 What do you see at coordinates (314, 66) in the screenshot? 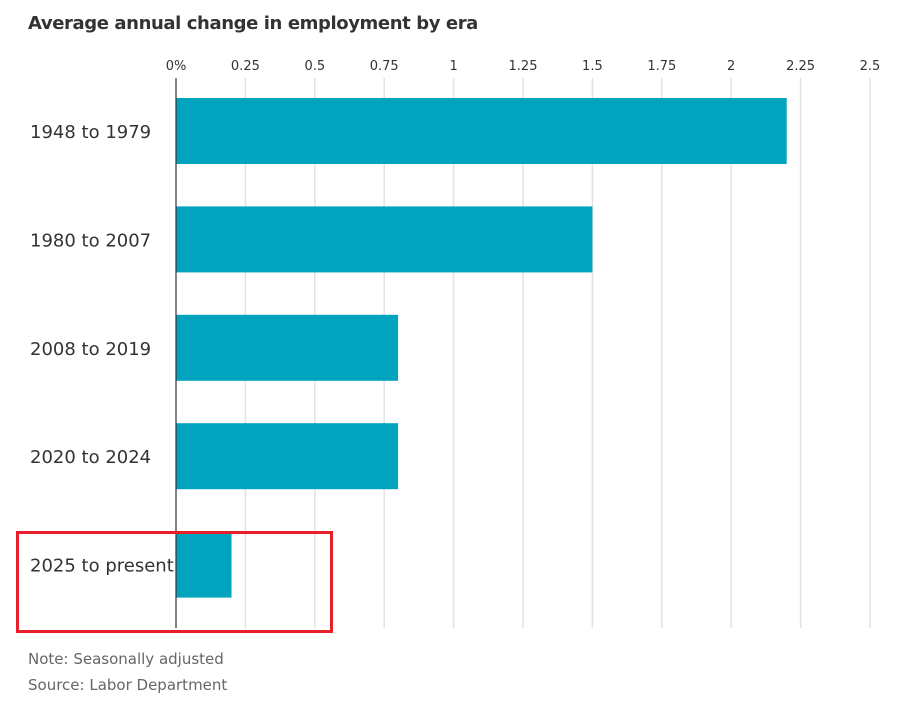
I see `x-tick-label: 0.5` at bounding box center [314, 66].